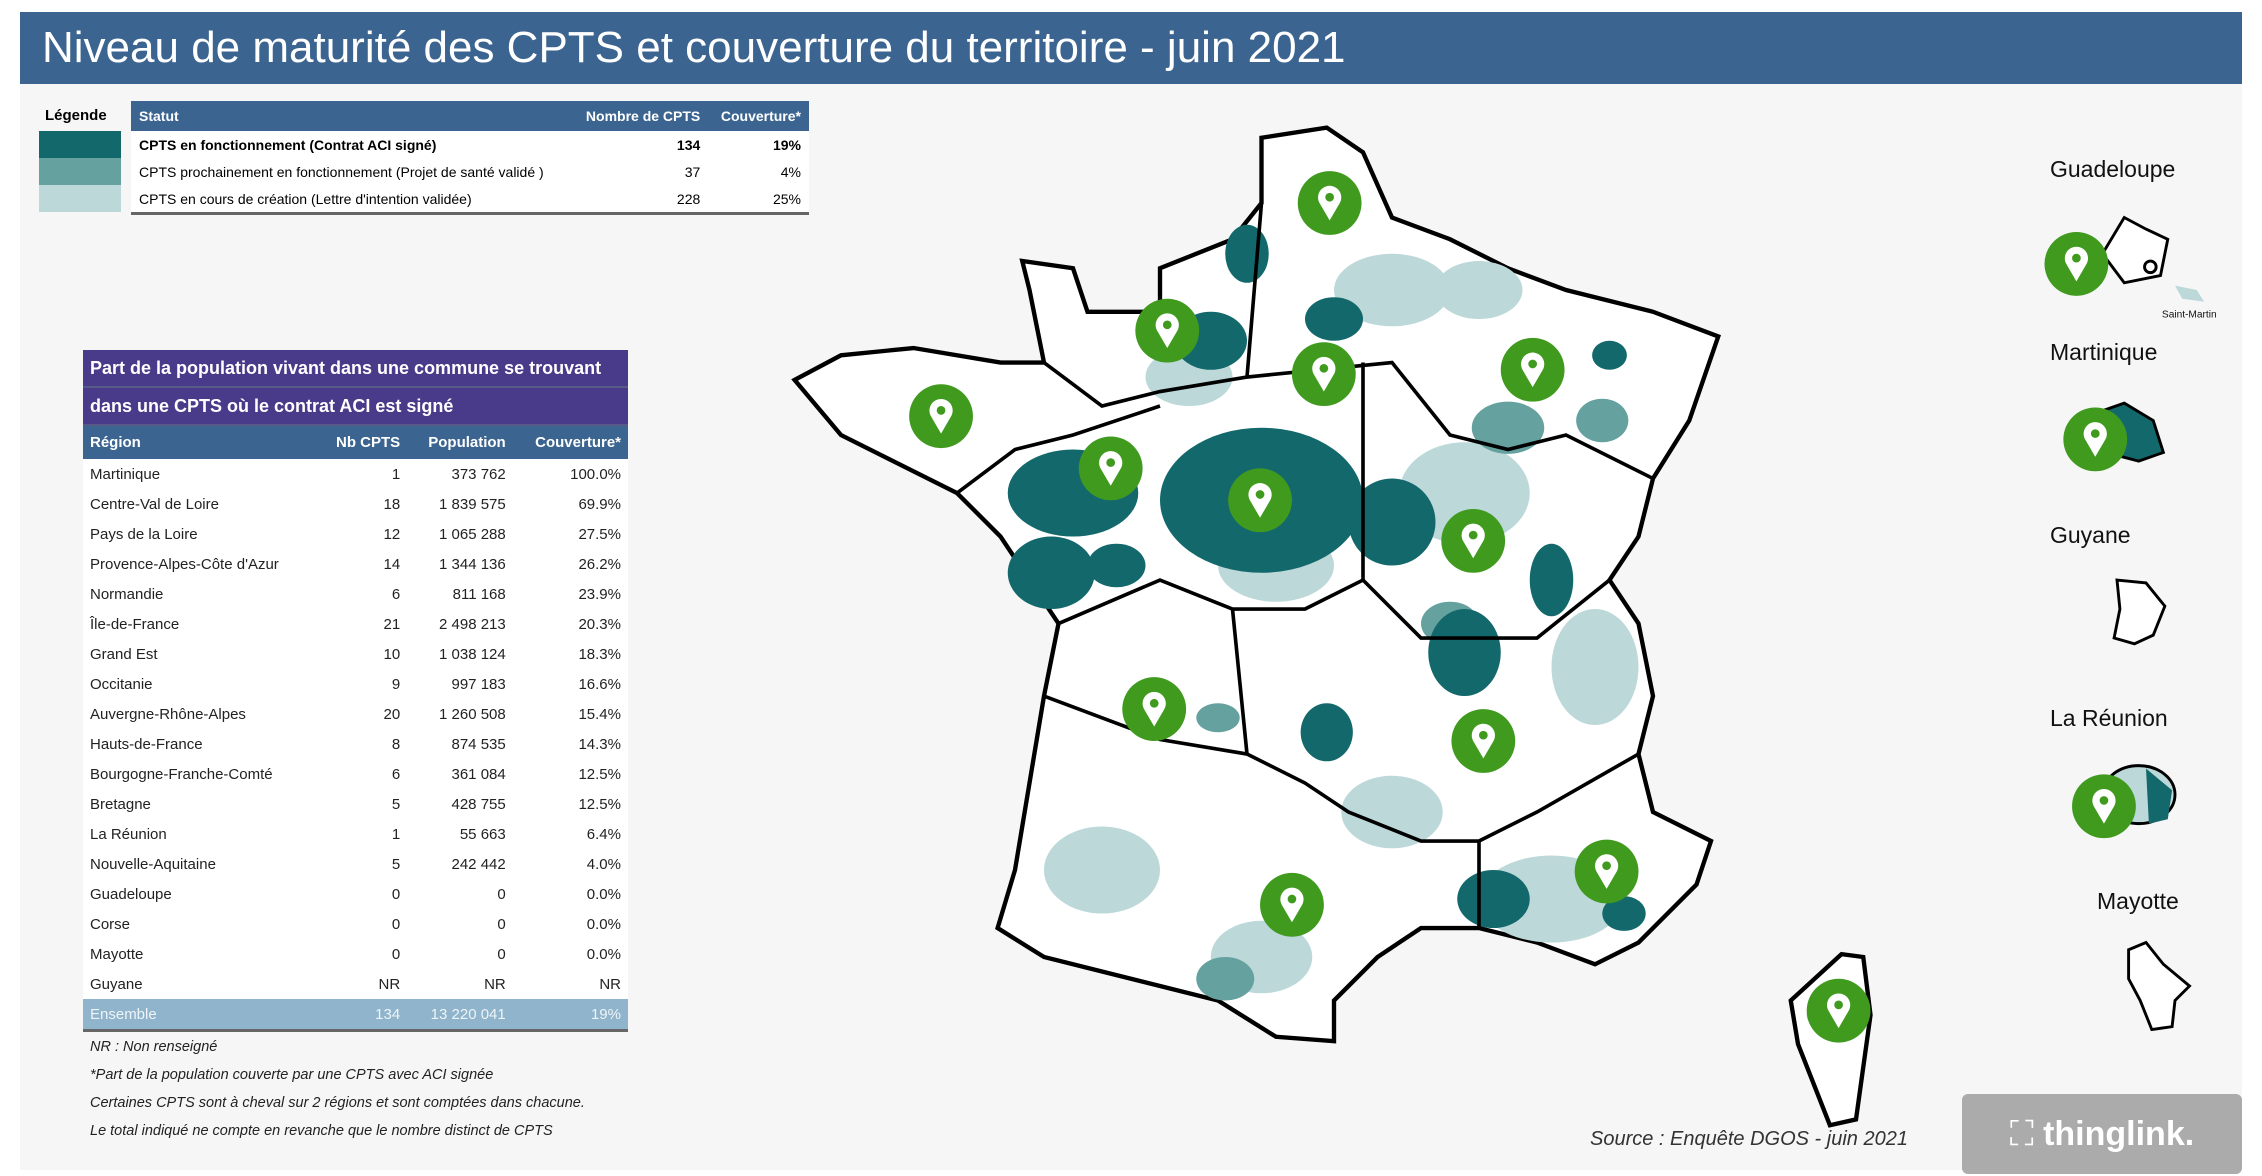 This screenshot has width=2262, height=1176. Describe the element at coordinates (2104, 352) in the screenshot. I see `martinique-label: Martinique` at that location.